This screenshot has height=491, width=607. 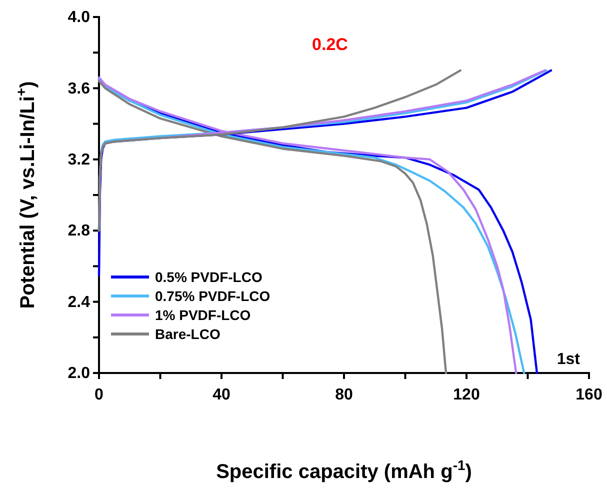 I want to click on y-tick-label: 2.0, so click(x=79, y=373).